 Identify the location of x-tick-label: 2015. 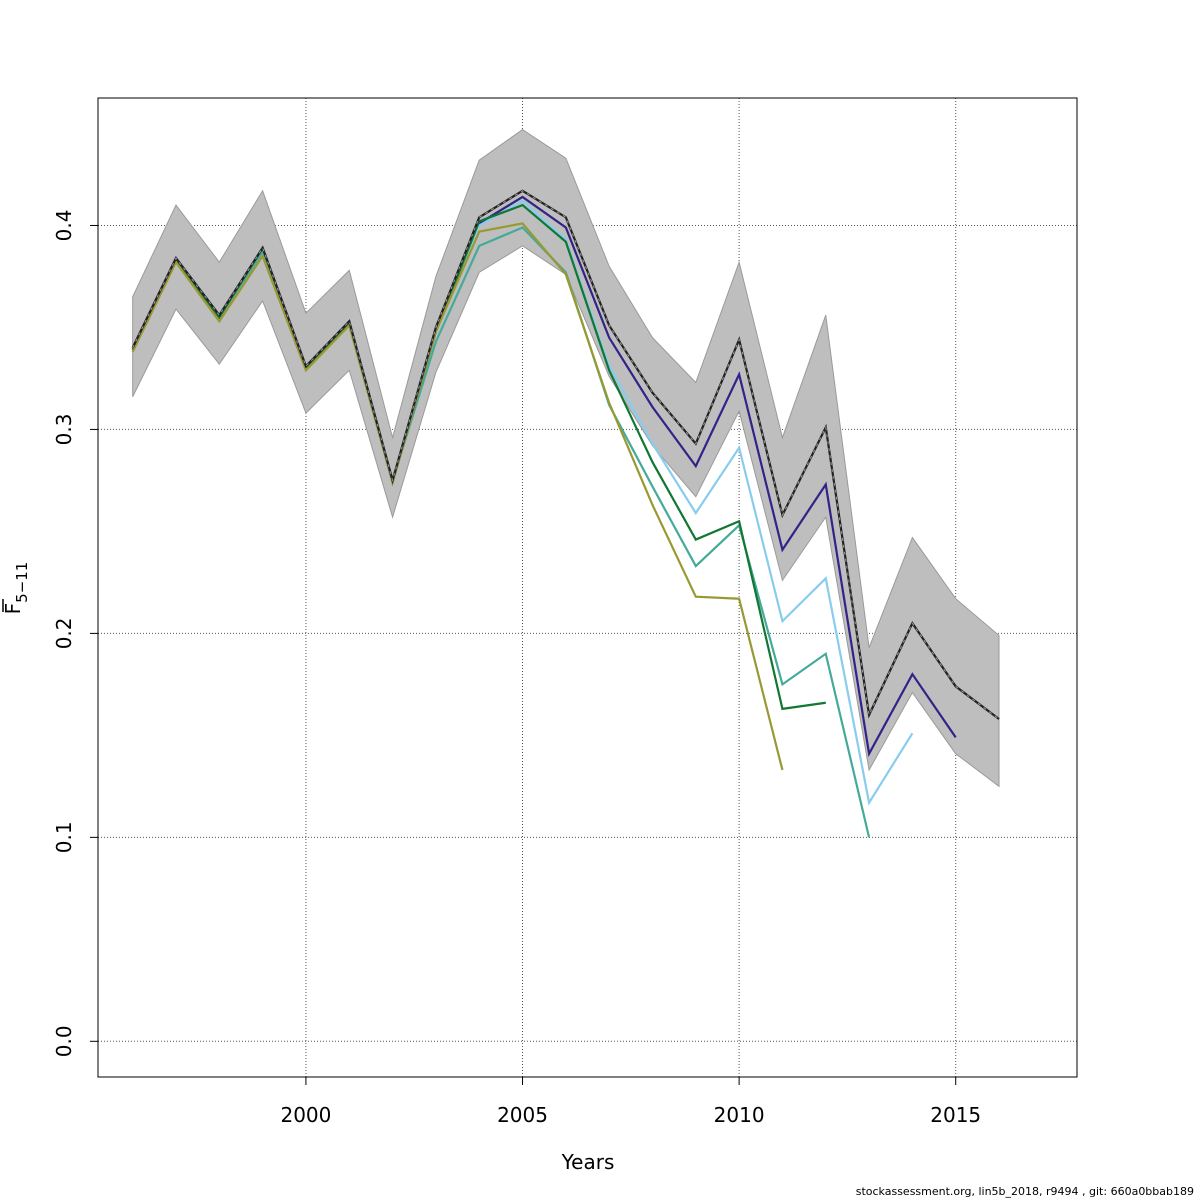
(955, 1115).